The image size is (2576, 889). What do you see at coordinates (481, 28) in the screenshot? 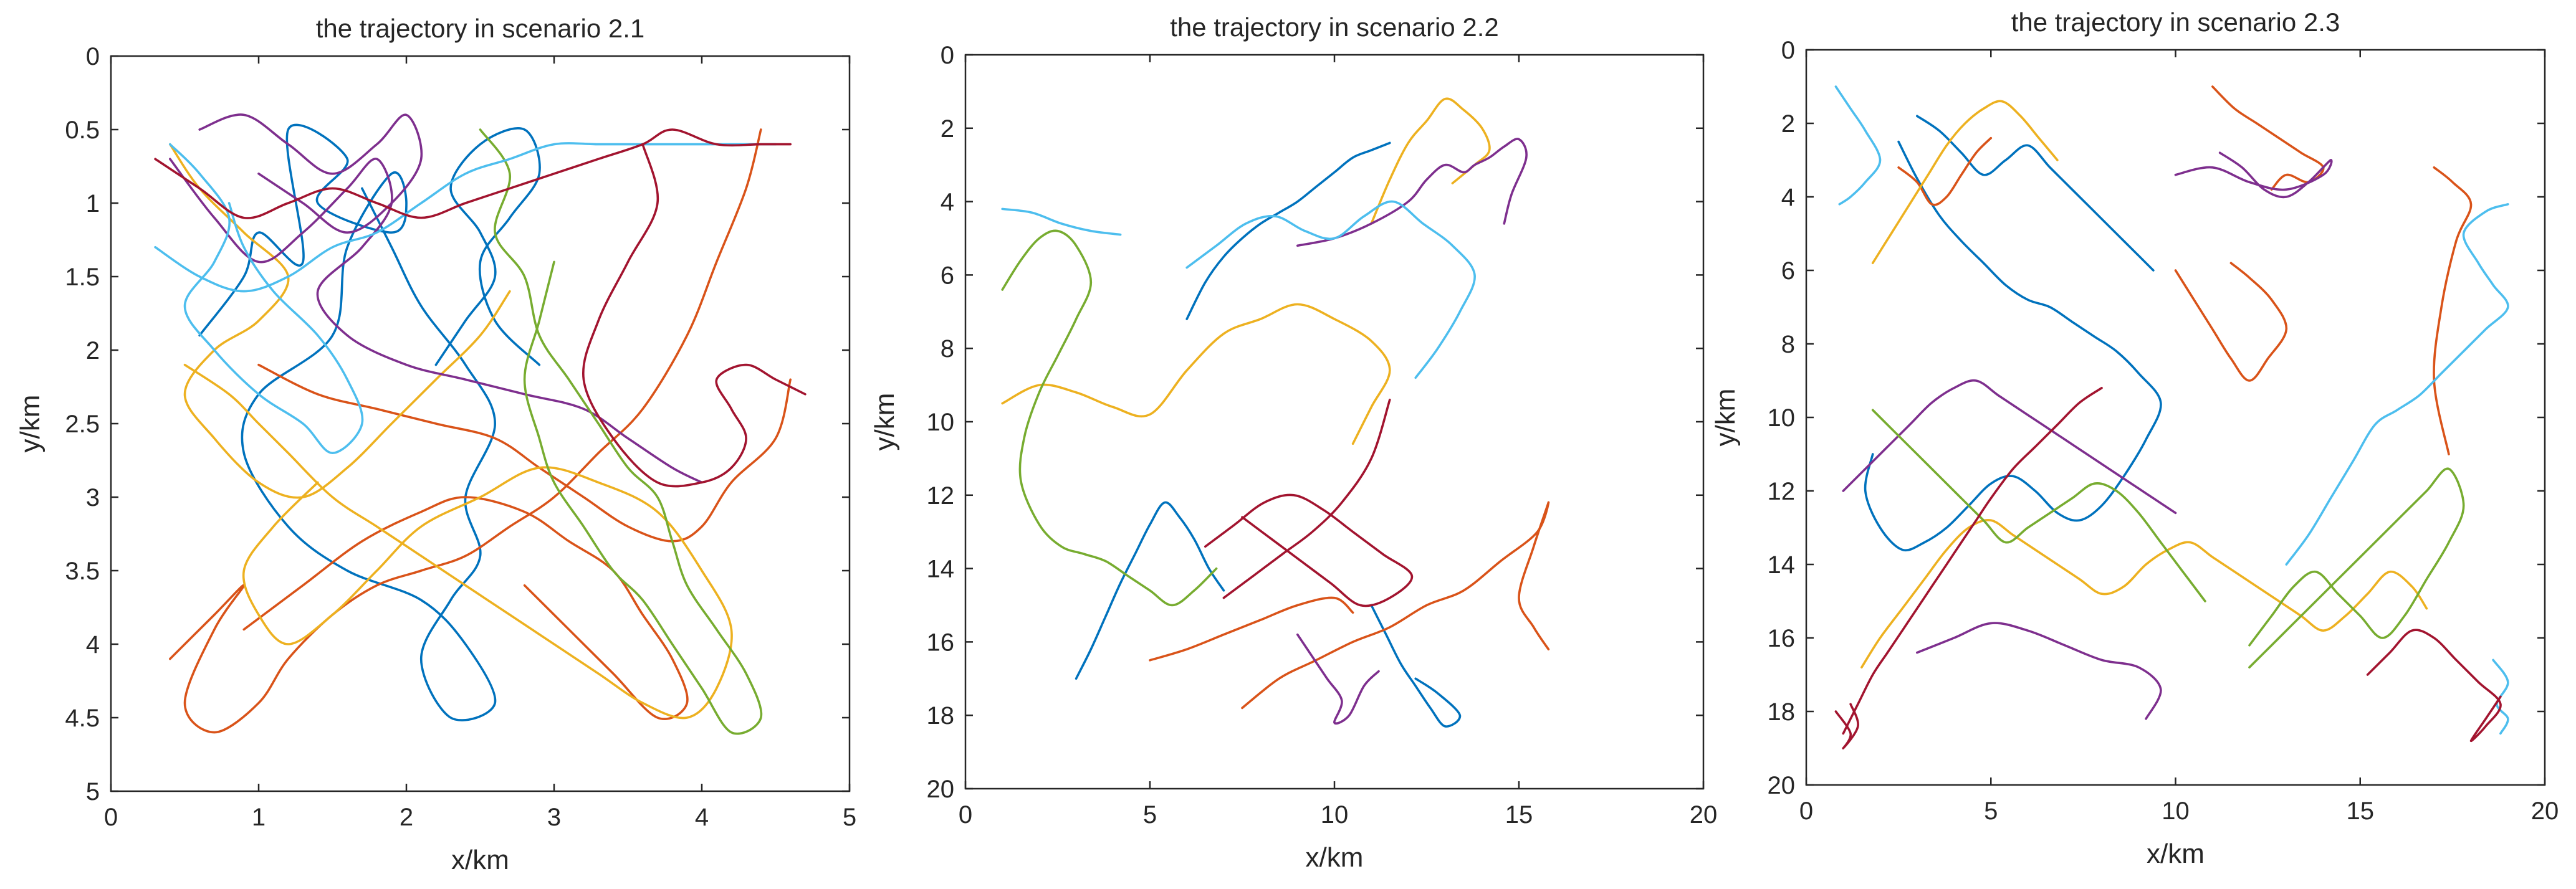
I see `chart-title: the trajectory in scenario 2.1` at bounding box center [481, 28].